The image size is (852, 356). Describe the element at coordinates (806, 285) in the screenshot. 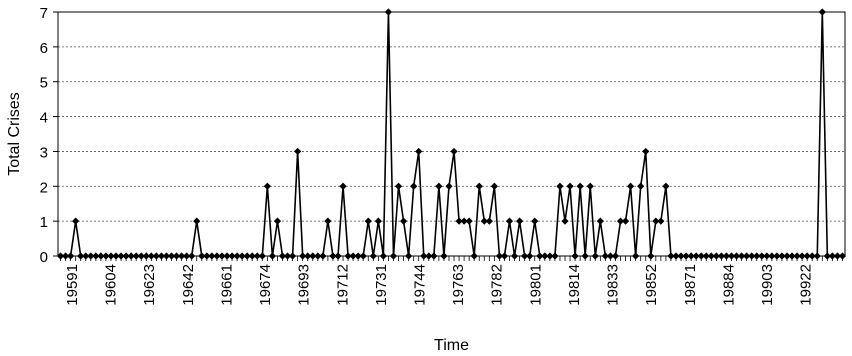

I see `x-tick-label: 19922` at that location.